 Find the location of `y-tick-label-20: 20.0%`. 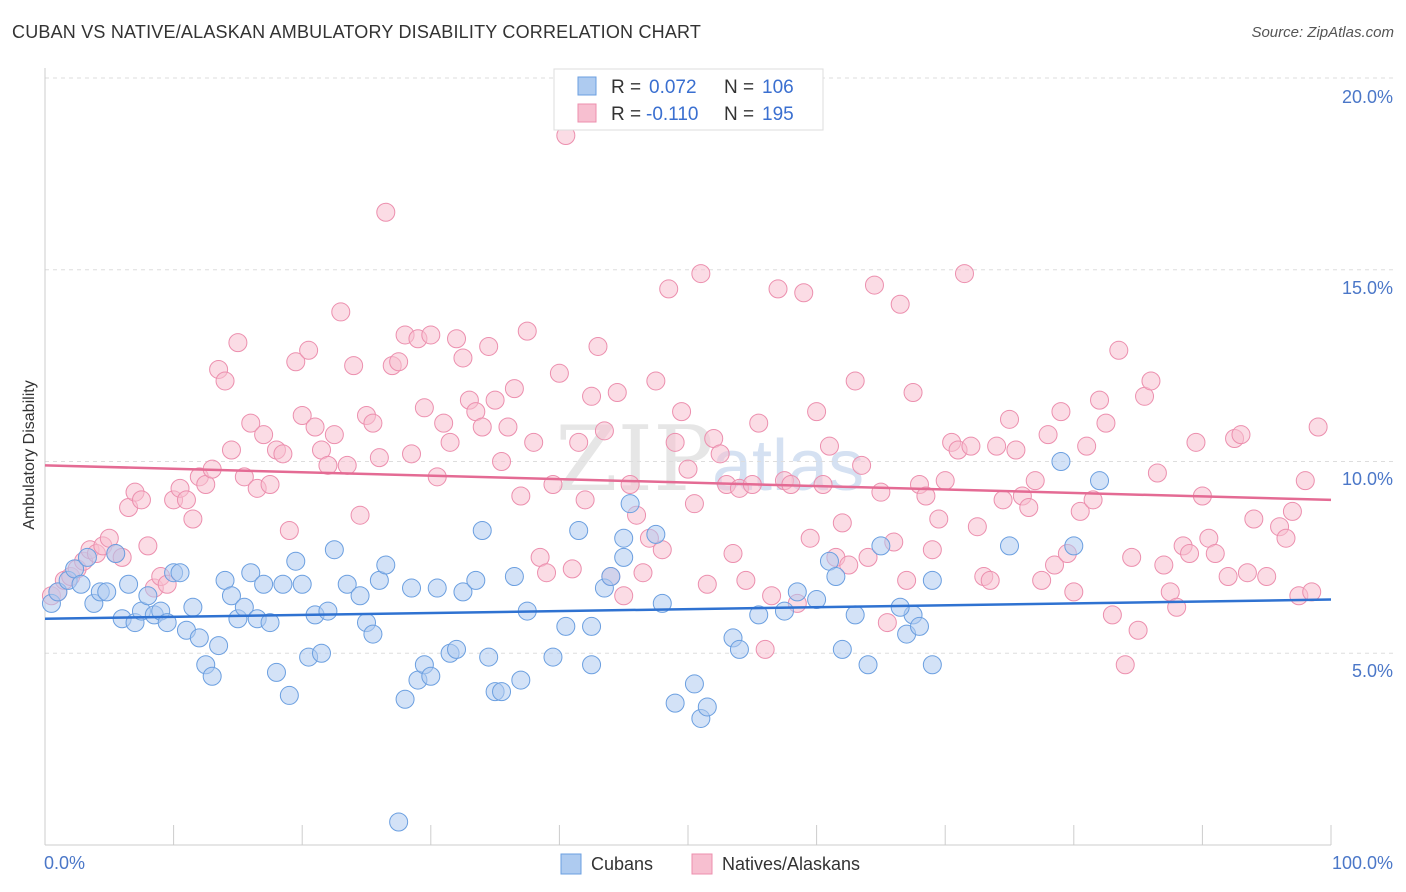

y-tick-label-20: 20.0% is located at coordinates (1367, 97).